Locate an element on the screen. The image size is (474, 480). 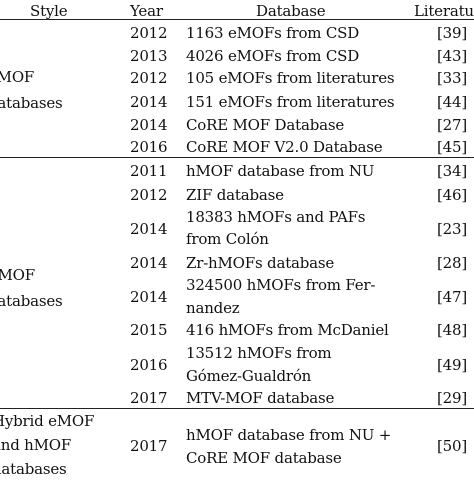
row-reference: [29] is located at coordinates (452, 398).